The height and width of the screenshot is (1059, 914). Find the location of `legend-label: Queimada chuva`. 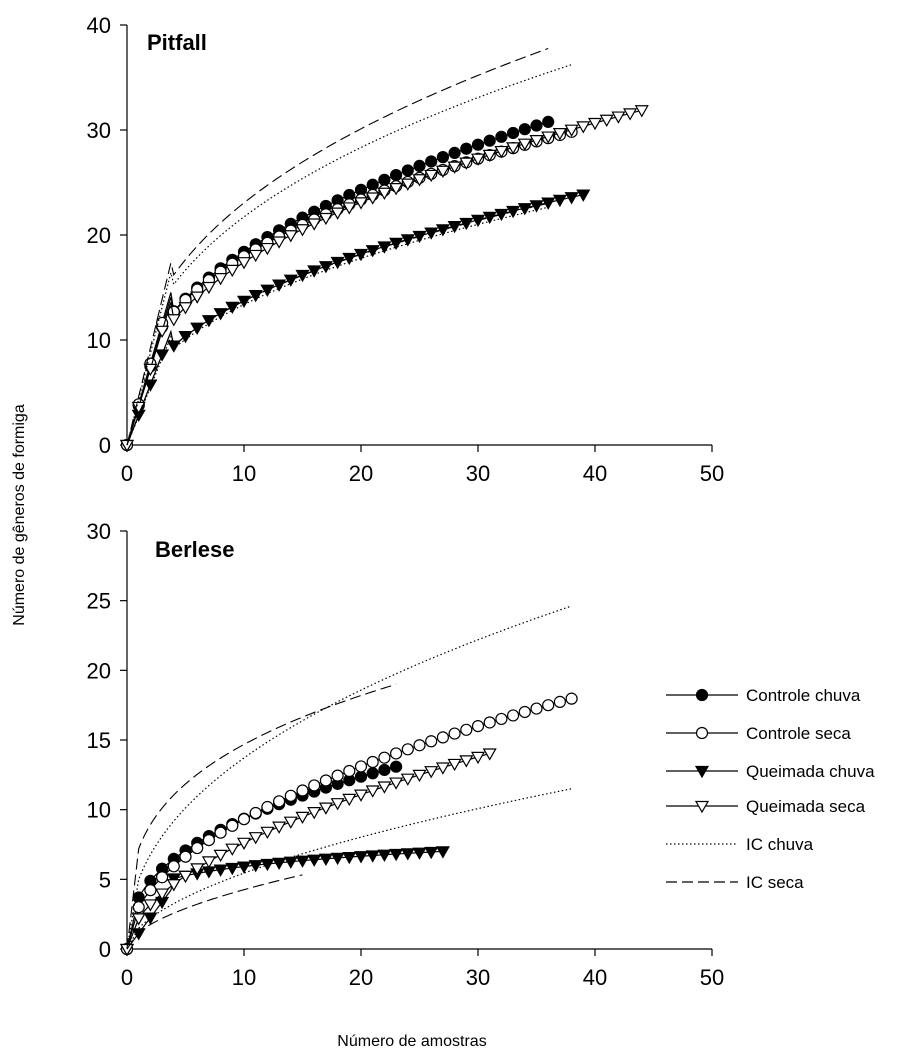

legend-label: Queimada chuva is located at coordinates (810, 771).